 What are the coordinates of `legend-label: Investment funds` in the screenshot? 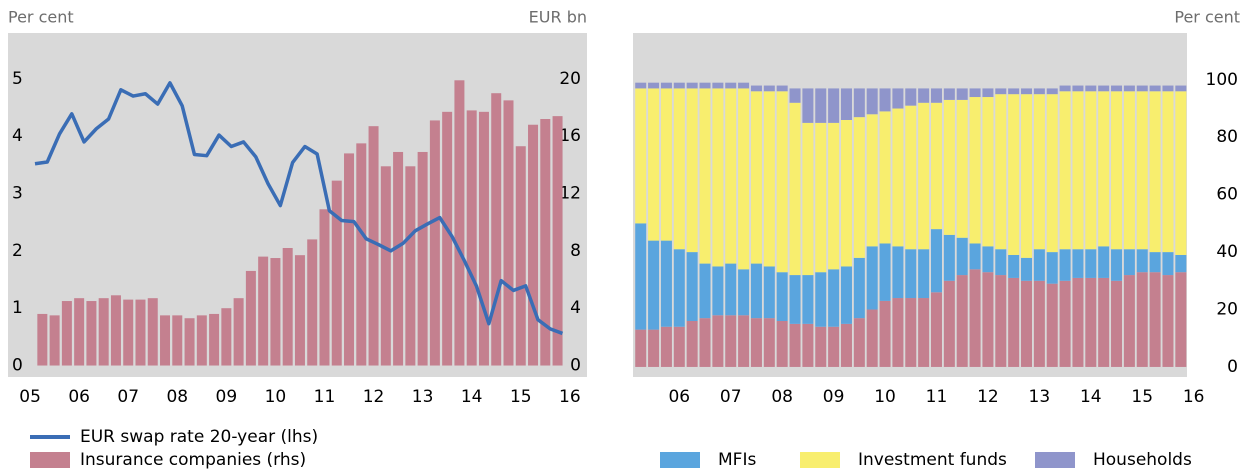 It's located at (932, 460).